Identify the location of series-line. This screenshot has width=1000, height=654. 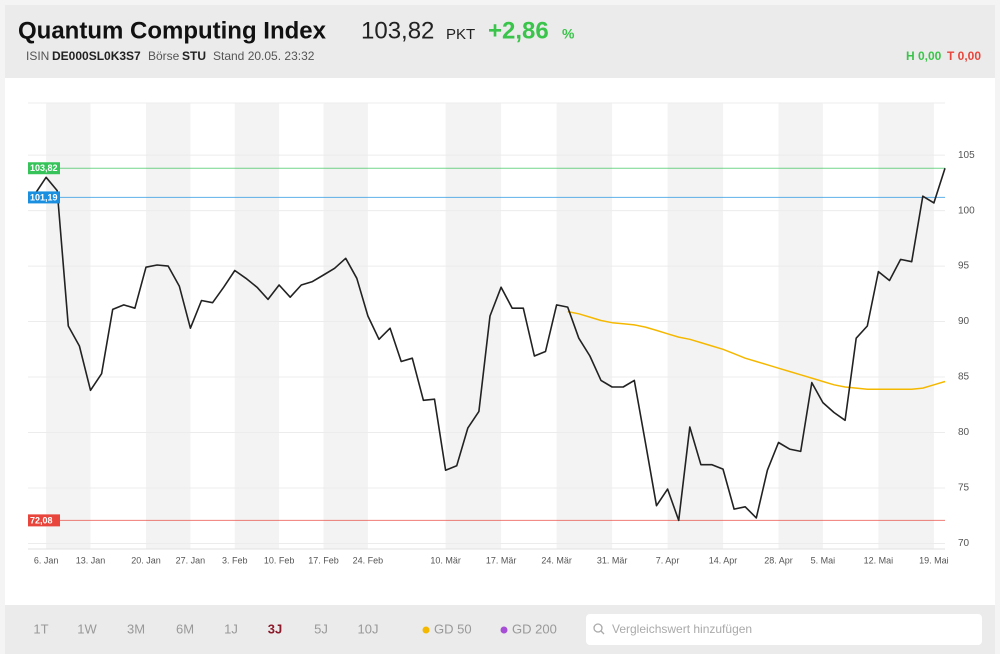
(756, 350).